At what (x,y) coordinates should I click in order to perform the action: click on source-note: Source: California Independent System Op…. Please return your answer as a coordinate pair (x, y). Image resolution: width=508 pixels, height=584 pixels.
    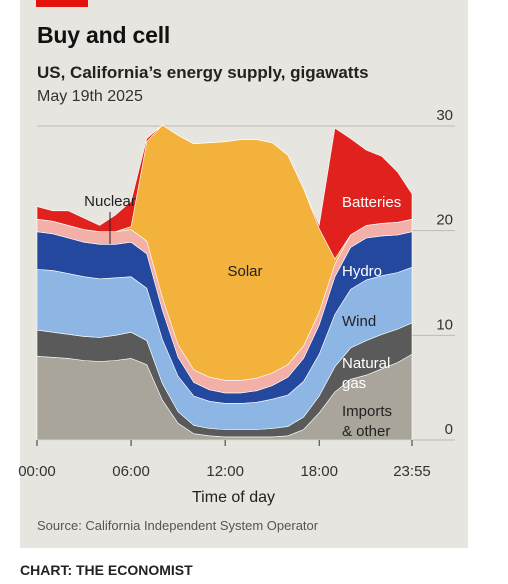
    Looking at the image, I should click on (178, 525).